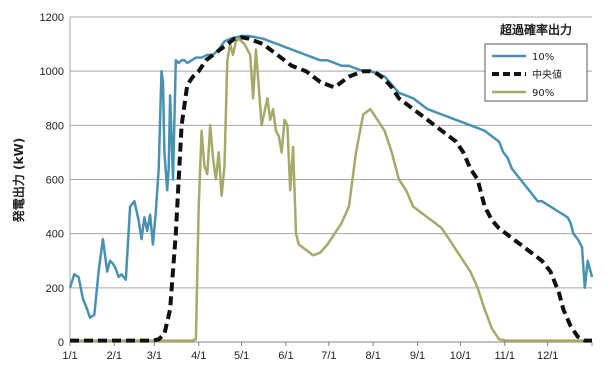 The height and width of the screenshot is (367, 611). What do you see at coordinates (285, 356) in the screenshot?
I see `x-tick-label: 6/1` at bounding box center [285, 356].